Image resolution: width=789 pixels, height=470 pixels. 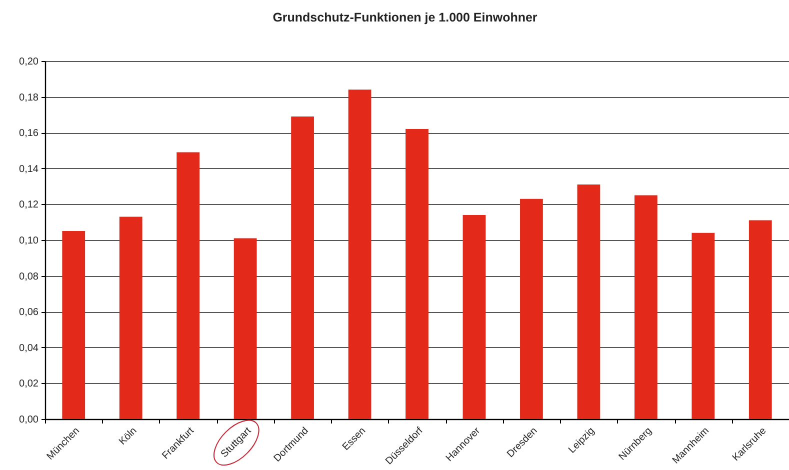 What do you see at coordinates (29, 384) in the screenshot?
I see `y-tick-label: 0,02` at bounding box center [29, 384].